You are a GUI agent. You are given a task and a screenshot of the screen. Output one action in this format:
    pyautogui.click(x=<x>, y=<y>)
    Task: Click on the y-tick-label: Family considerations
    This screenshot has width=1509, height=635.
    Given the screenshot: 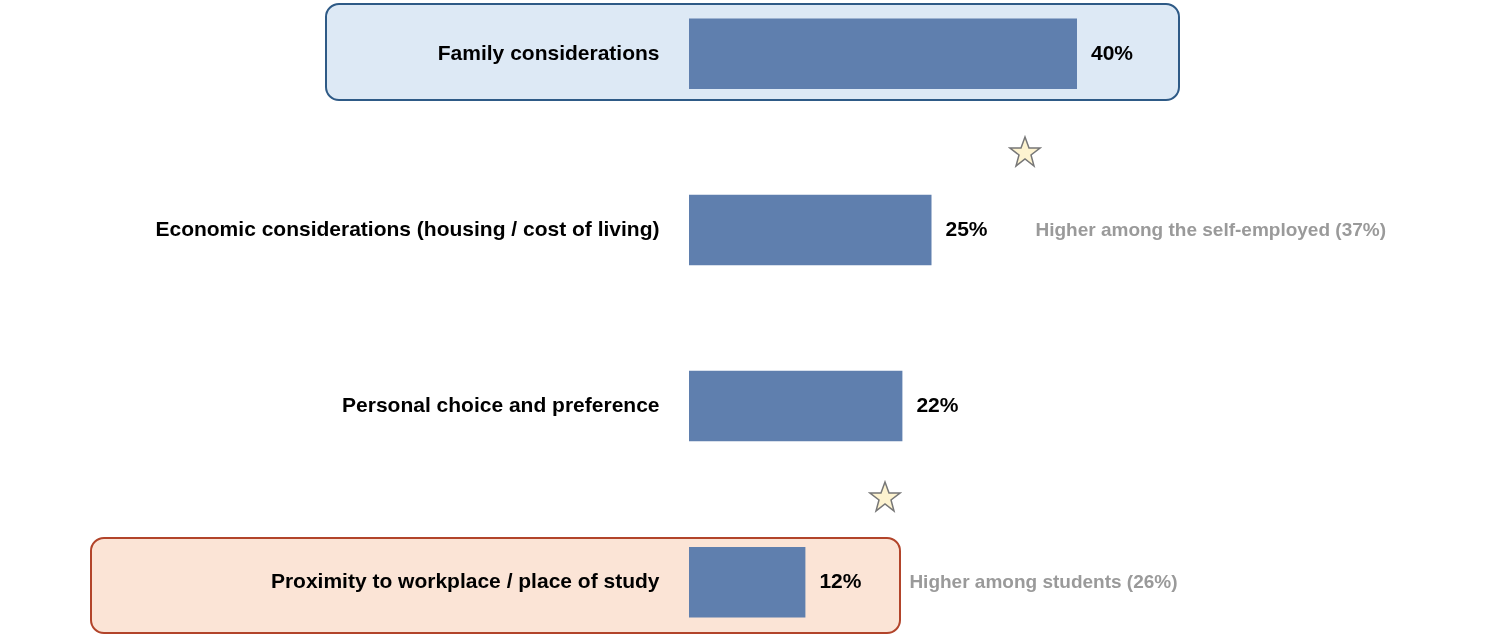 What is the action you would take?
    pyautogui.click(x=548, y=52)
    